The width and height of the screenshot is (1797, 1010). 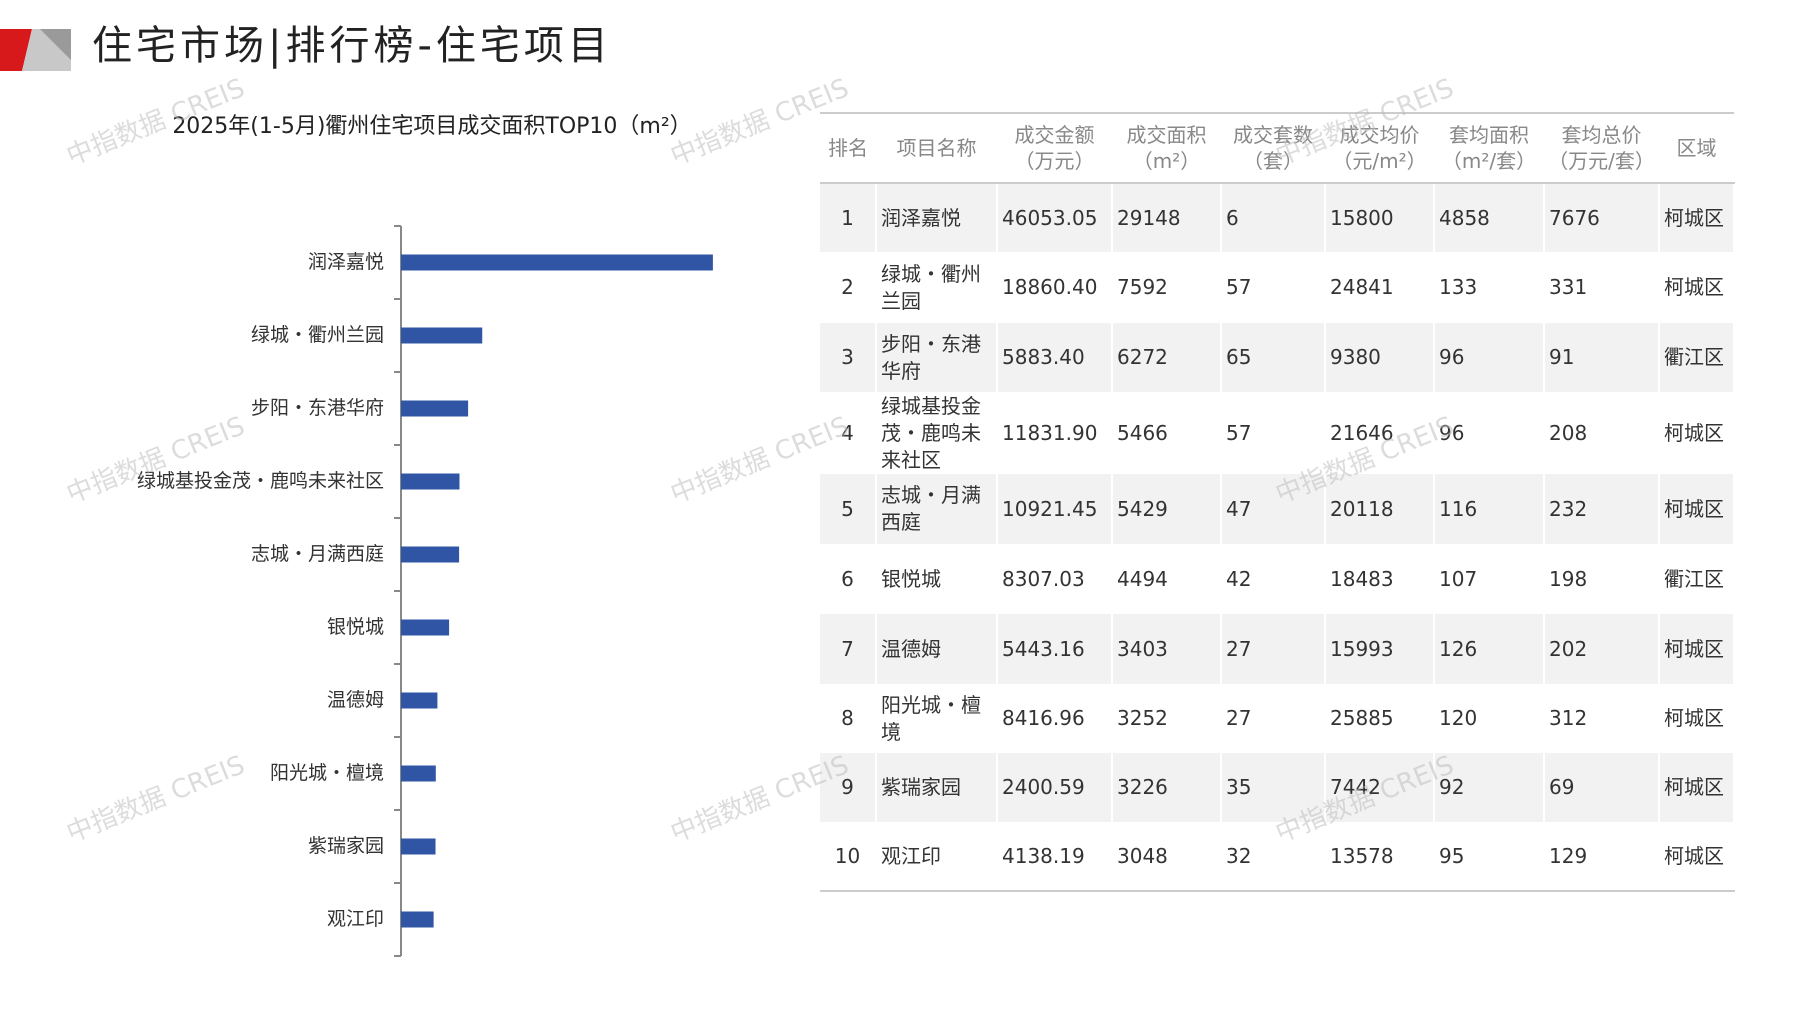 I want to click on table-cell: 8, so click(x=848, y=718).